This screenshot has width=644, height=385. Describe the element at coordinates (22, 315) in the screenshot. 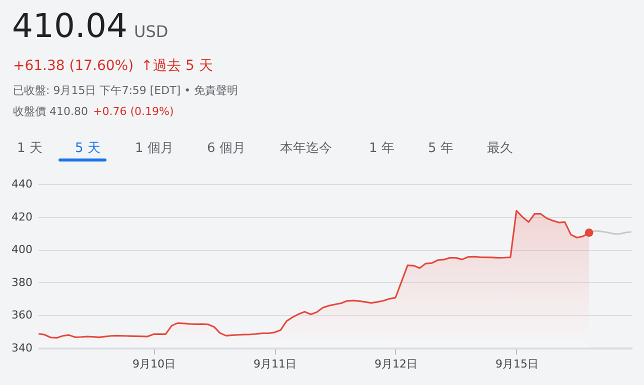

I see `y-tick-label: 360` at that location.